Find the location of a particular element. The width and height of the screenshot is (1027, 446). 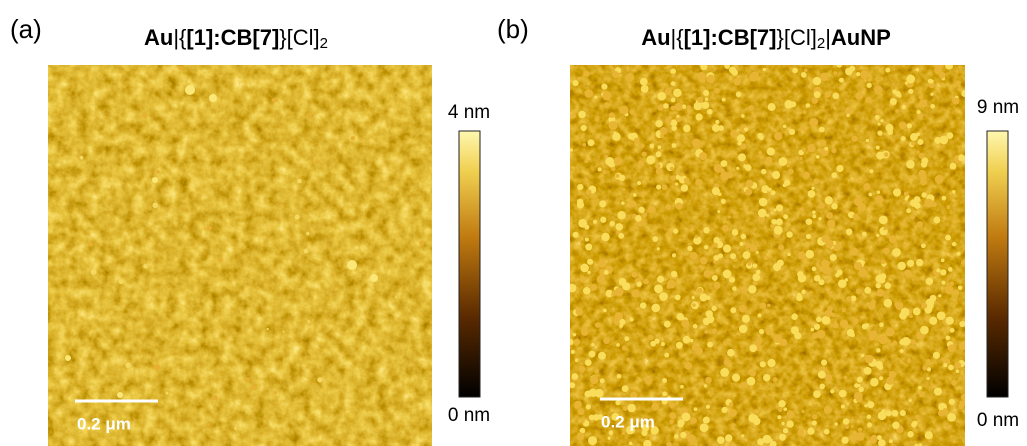

scale-bar-label: 0.2 μm is located at coordinates (104, 423).